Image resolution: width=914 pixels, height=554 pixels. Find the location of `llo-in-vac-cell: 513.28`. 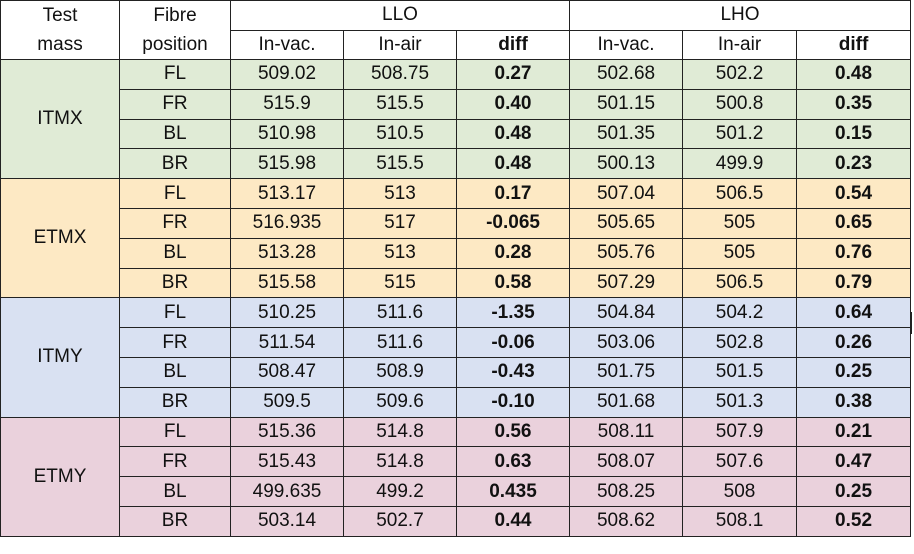

llo-in-vac-cell: 513.28 is located at coordinates (287, 253).